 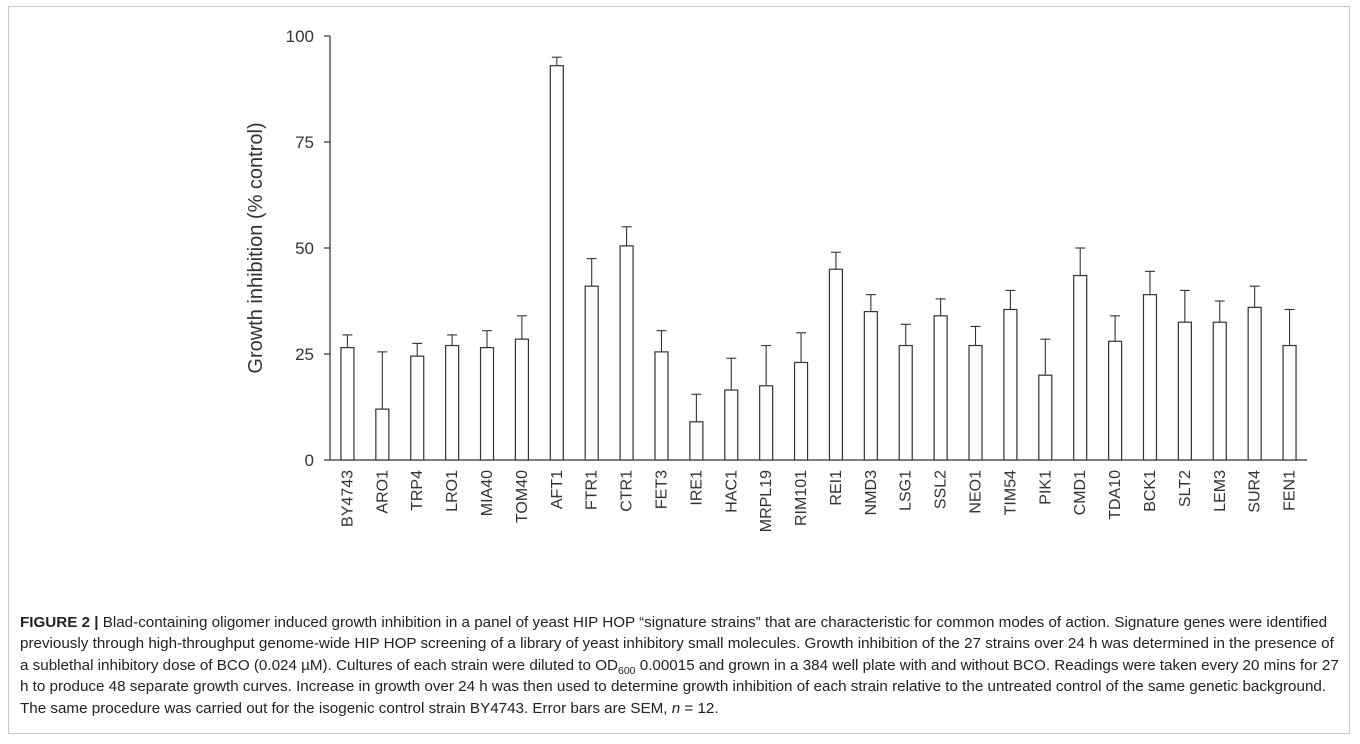 I want to click on bar-lsg1, so click(x=905, y=402).